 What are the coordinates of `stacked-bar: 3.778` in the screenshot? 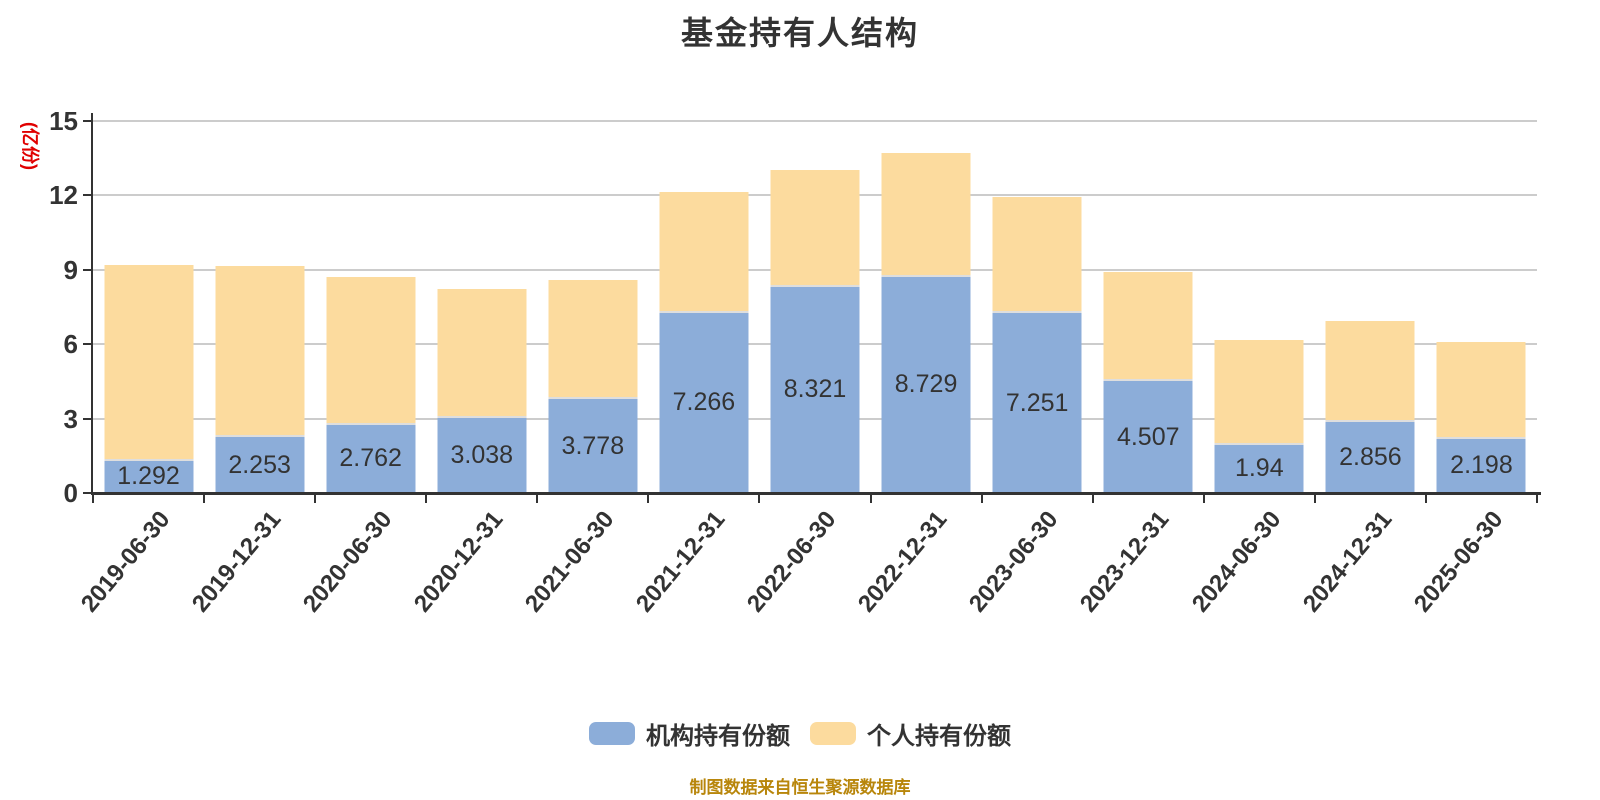 It's located at (593, 386).